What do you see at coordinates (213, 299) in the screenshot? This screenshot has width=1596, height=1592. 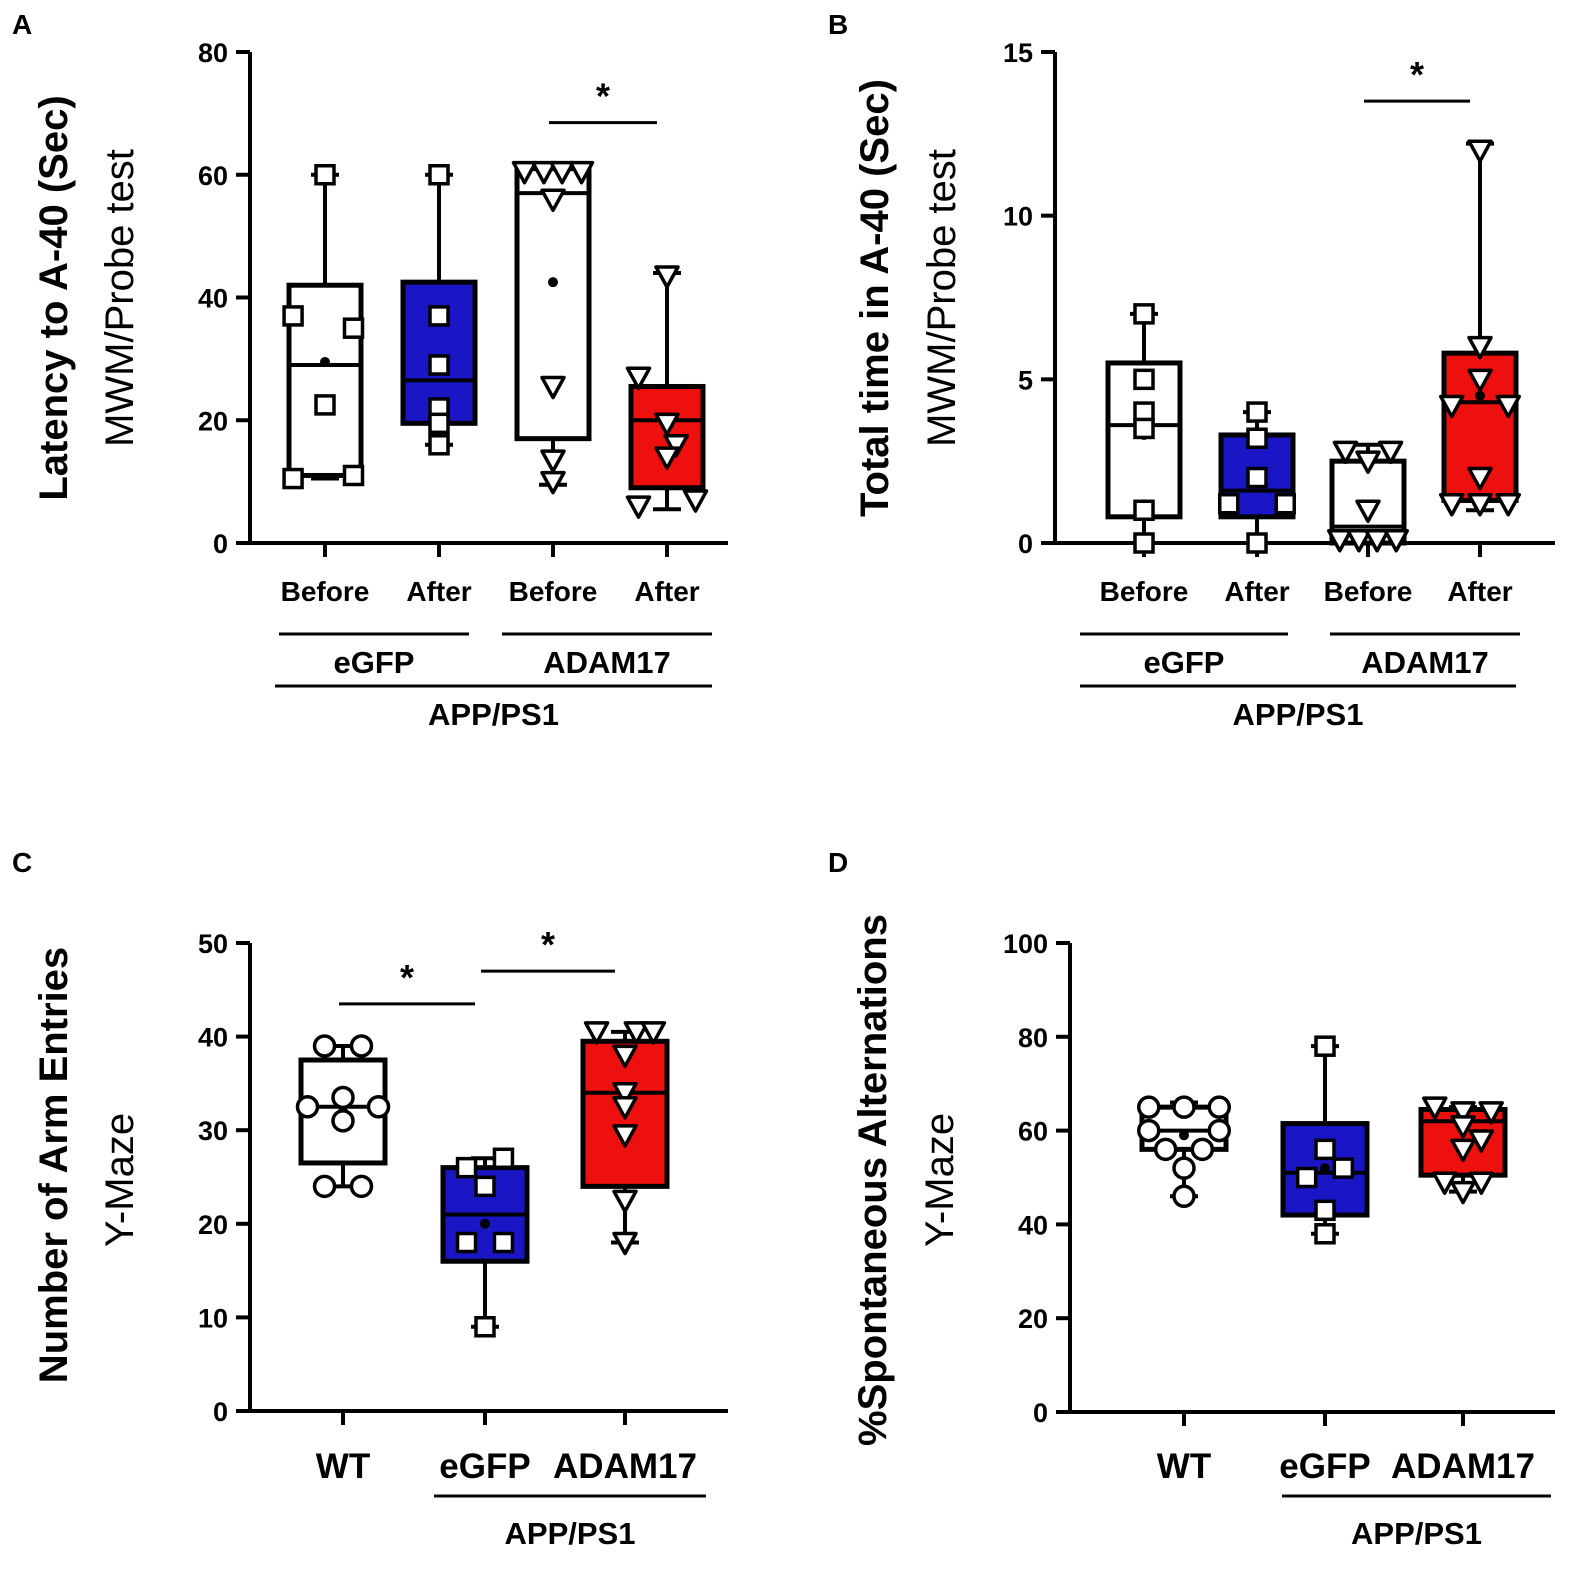 I see `y-tick-label: 40` at bounding box center [213, 299].